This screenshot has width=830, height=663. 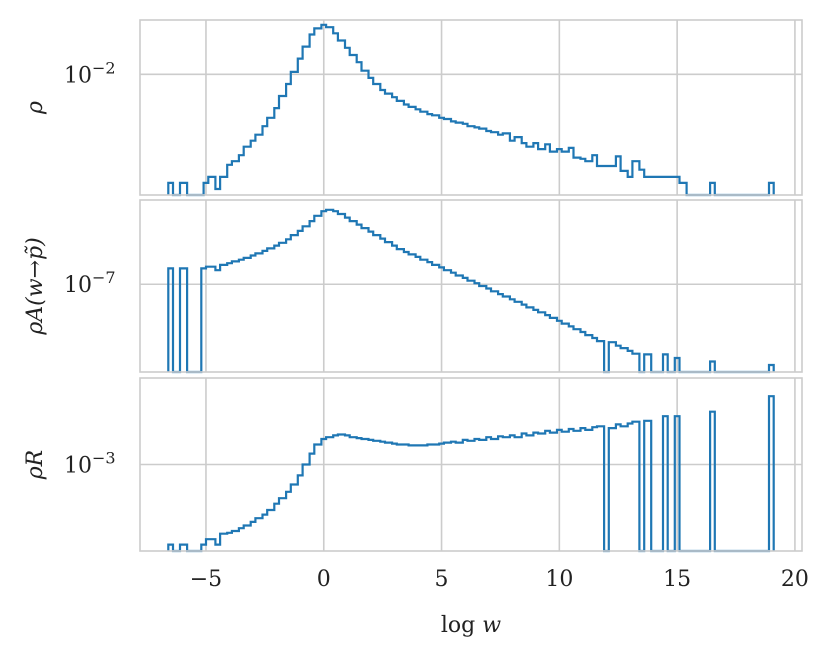 What do you see at coordinates (559, 579) in the screenshot?
I see `x-tick-label: 10` at bounding box center [559, 579].